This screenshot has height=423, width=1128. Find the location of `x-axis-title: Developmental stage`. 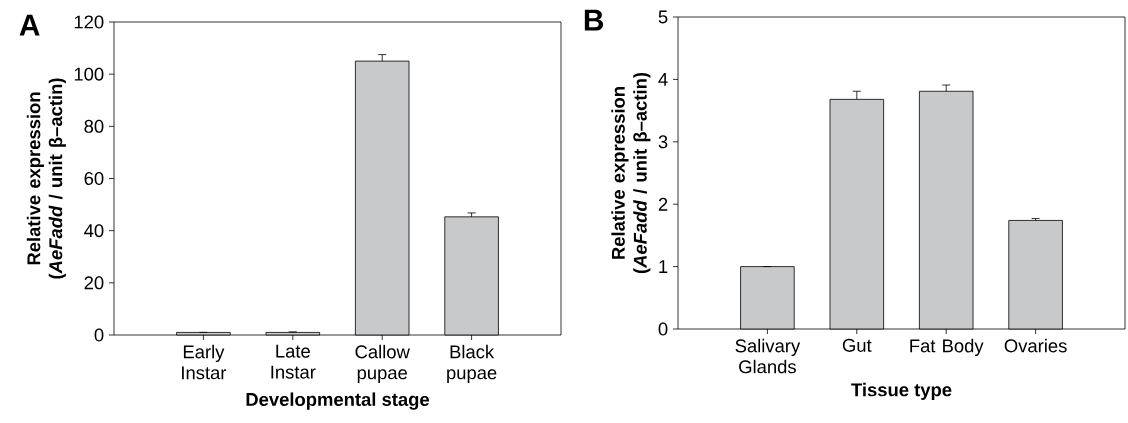

x-axis-title: Developmental stage is located at coordinates (338, 401).